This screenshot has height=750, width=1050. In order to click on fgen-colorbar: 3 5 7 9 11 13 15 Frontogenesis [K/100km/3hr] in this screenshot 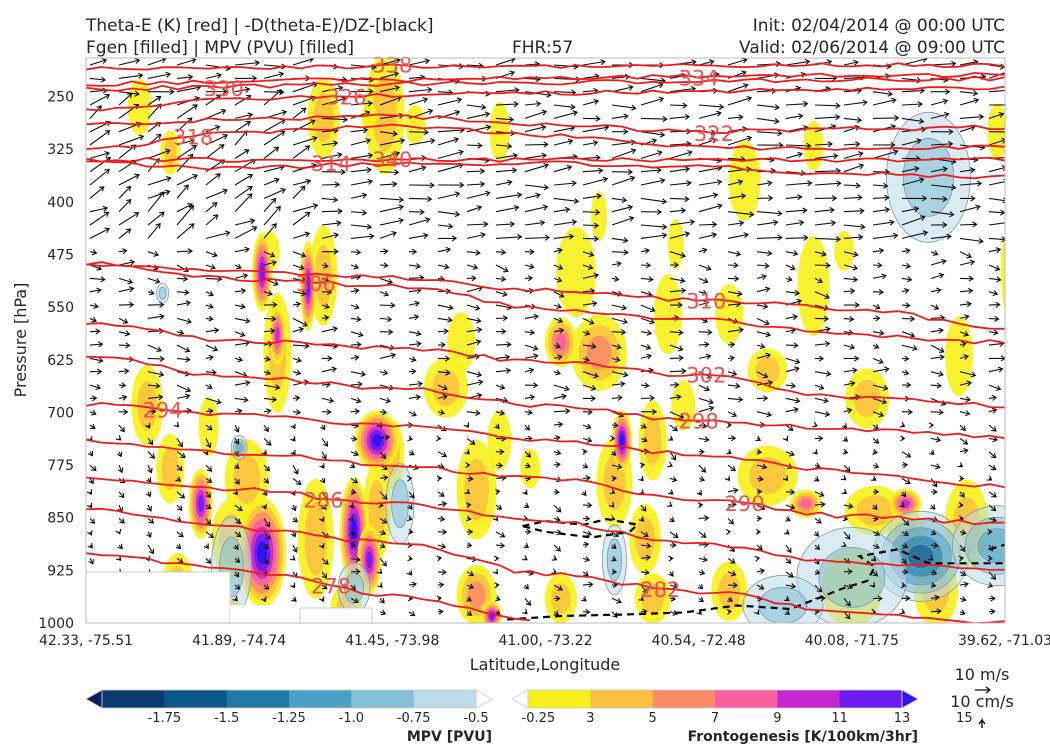, I will do `click(742, 717)`.